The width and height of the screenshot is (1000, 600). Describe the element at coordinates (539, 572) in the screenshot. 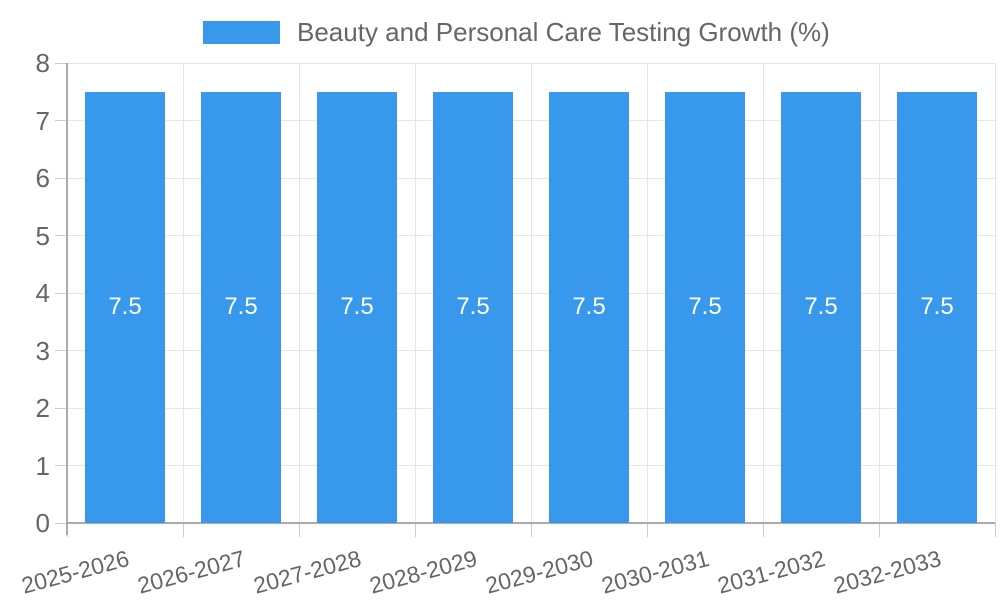

I see `x-tick-label: 2029-2030` at that location.